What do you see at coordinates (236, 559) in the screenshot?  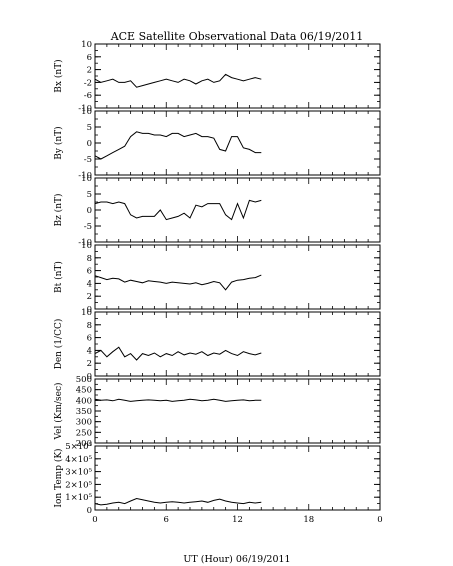 I see `x-axis-label: UT (Hour) 06/19/2011` at bounding box center [236, 559].